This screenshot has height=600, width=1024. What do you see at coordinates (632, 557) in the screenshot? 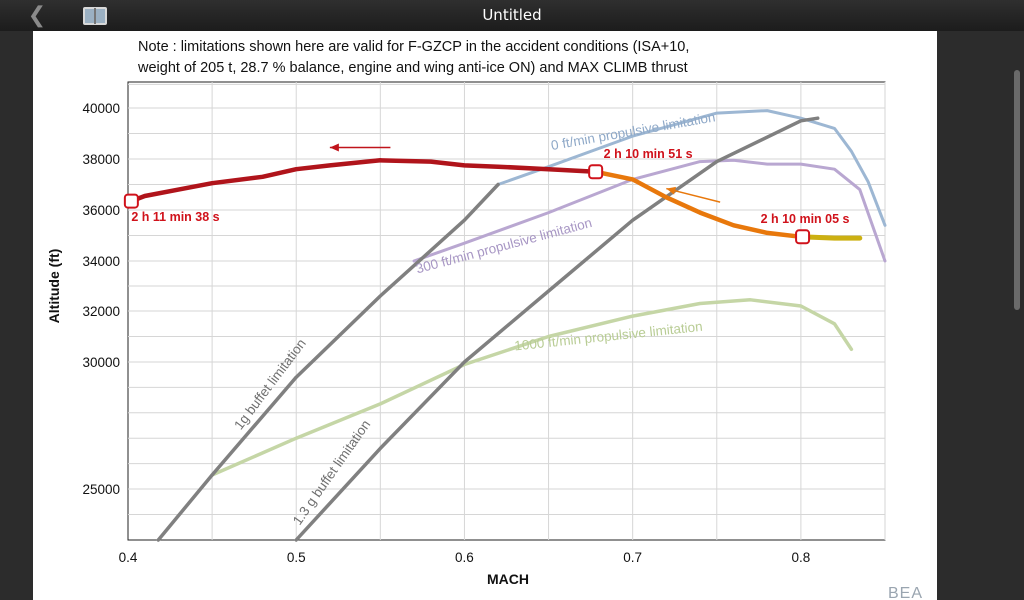
I see `x-tick-label: 0.7` at bounding box center [632, 557].